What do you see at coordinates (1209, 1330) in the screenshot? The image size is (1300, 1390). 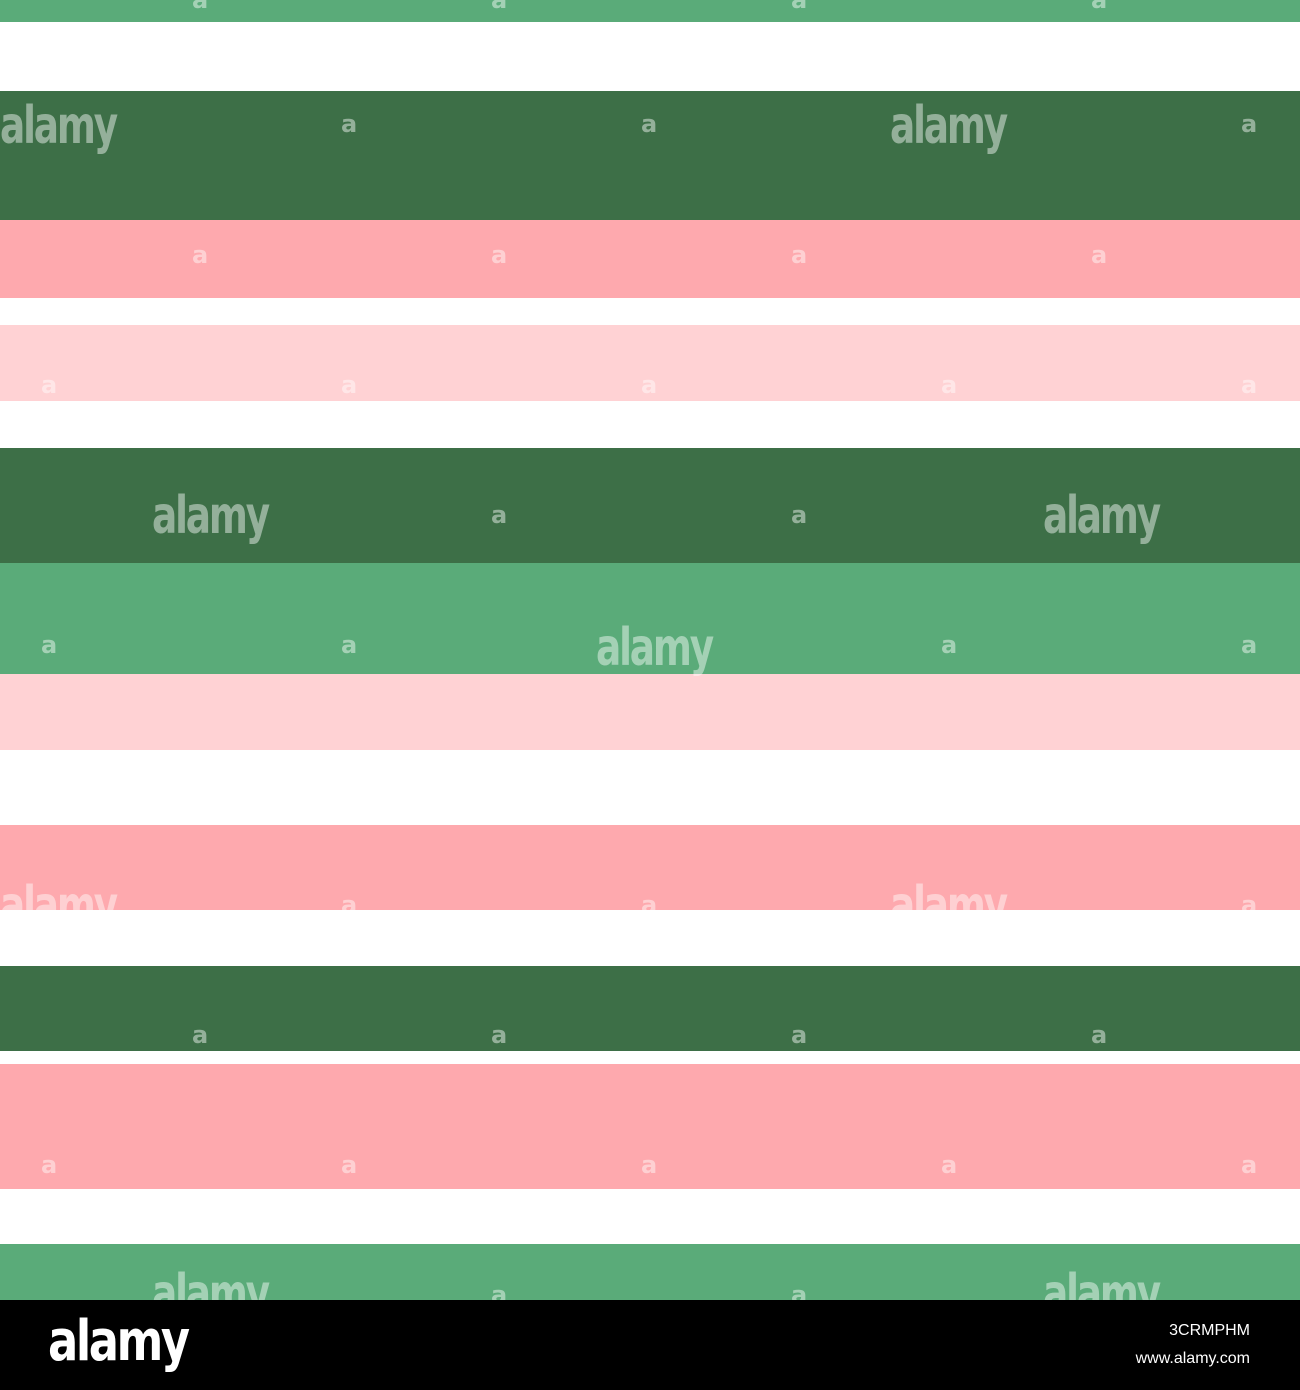 I see `image-id-label: 3CRMPHM` at bounding box center [1209, 1330].